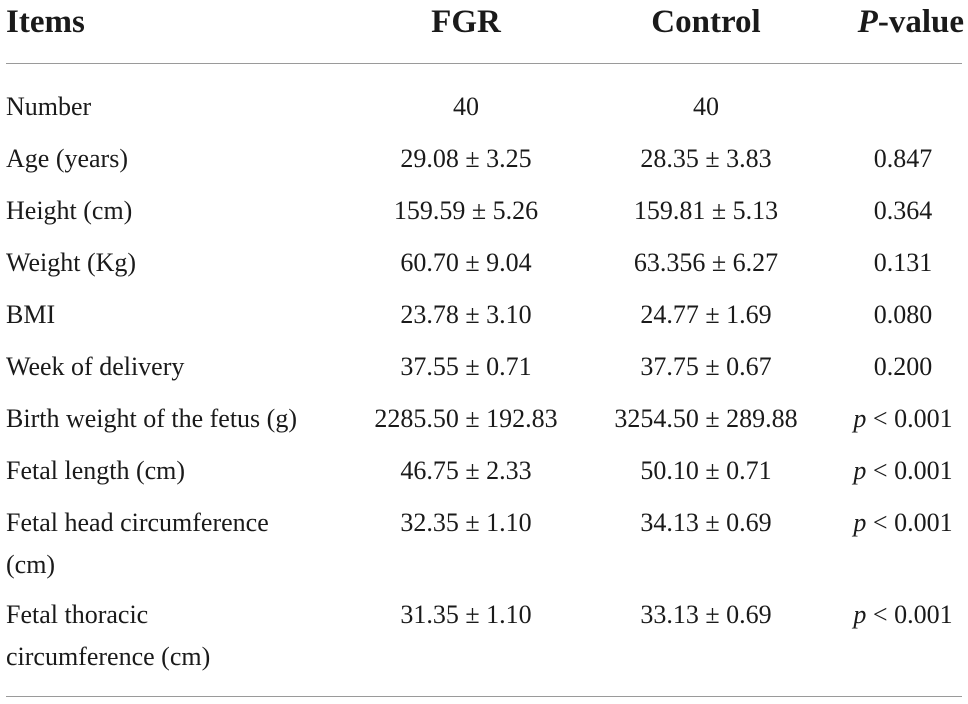 The height and width of the screenshot is (704, 968). Describe the element at coordinates (31, 564) in the screenshot. I see `row-item-line-2: (cm)` at that location.